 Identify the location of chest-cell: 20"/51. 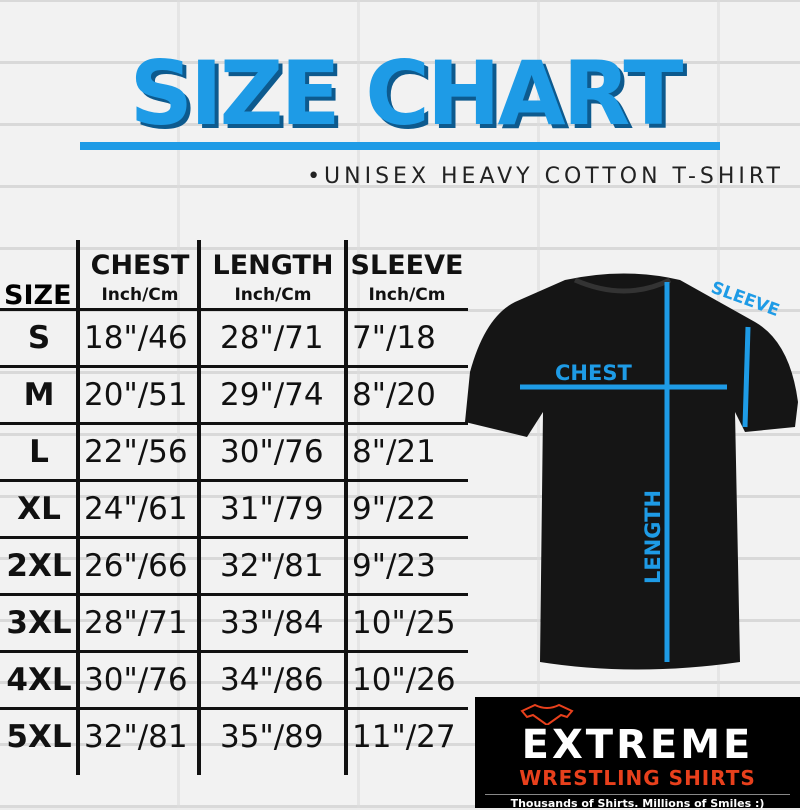
(136, 395).